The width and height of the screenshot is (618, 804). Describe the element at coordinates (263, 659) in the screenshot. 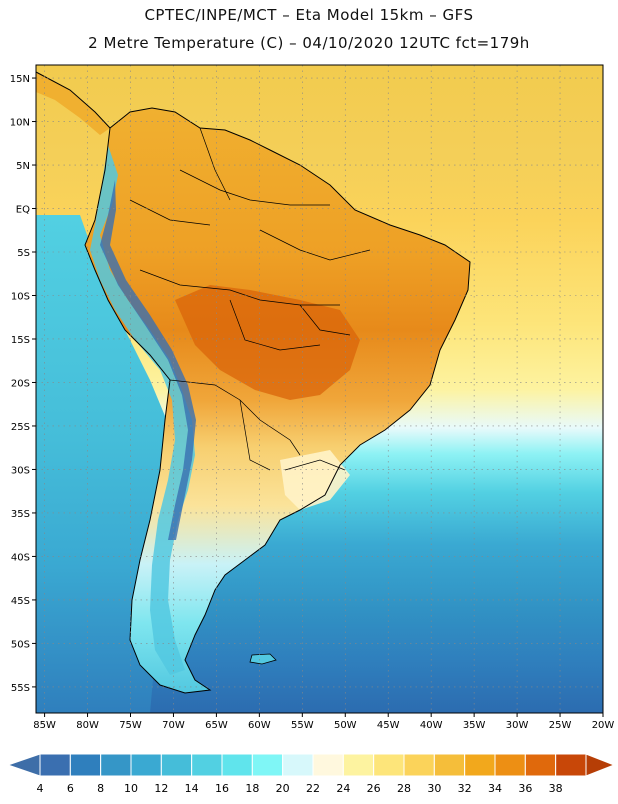

I see `falkland-islands` at that location.